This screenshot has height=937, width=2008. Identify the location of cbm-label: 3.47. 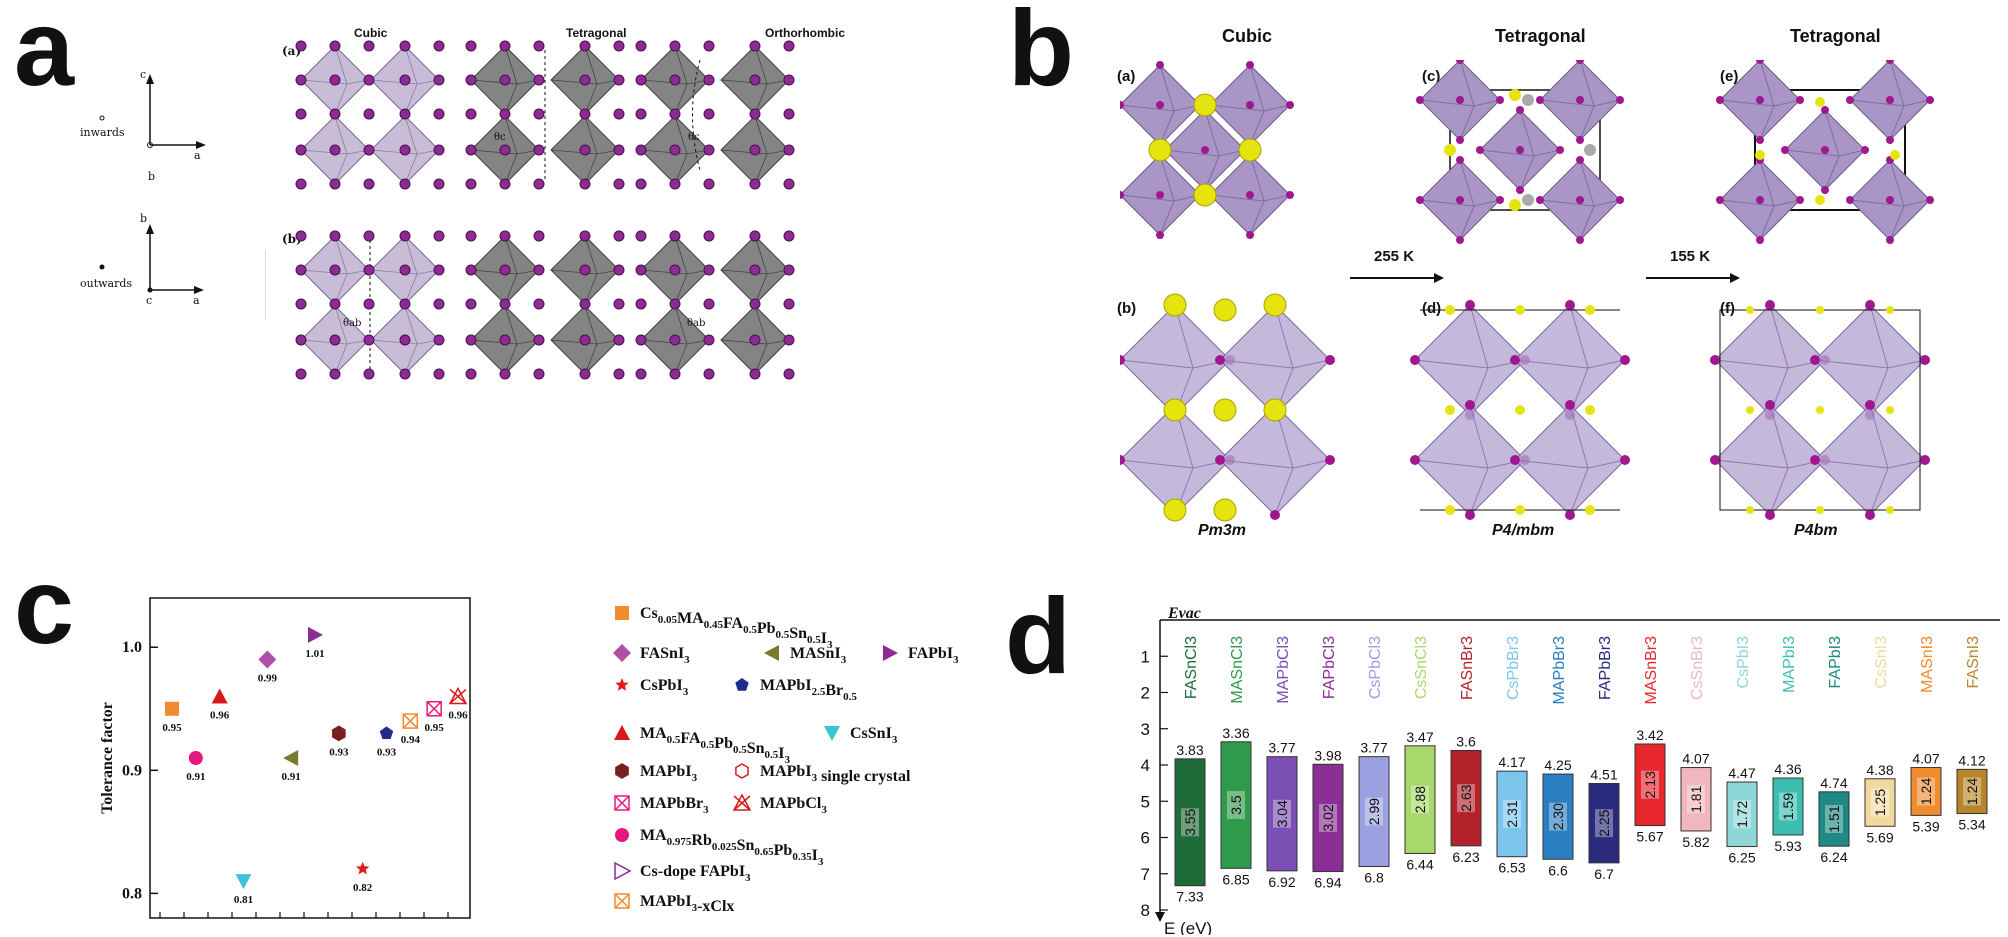
(1419, 737).